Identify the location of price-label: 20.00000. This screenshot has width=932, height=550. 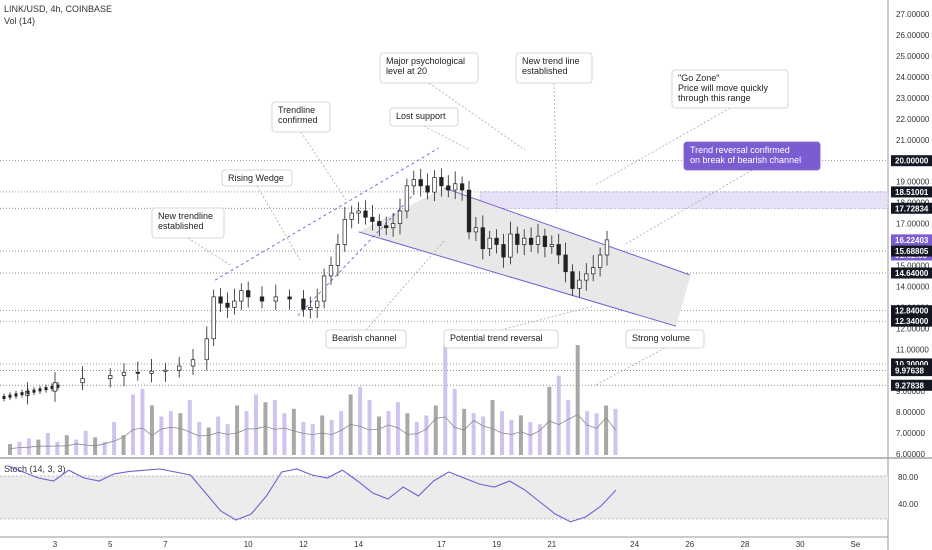
(912, 161).